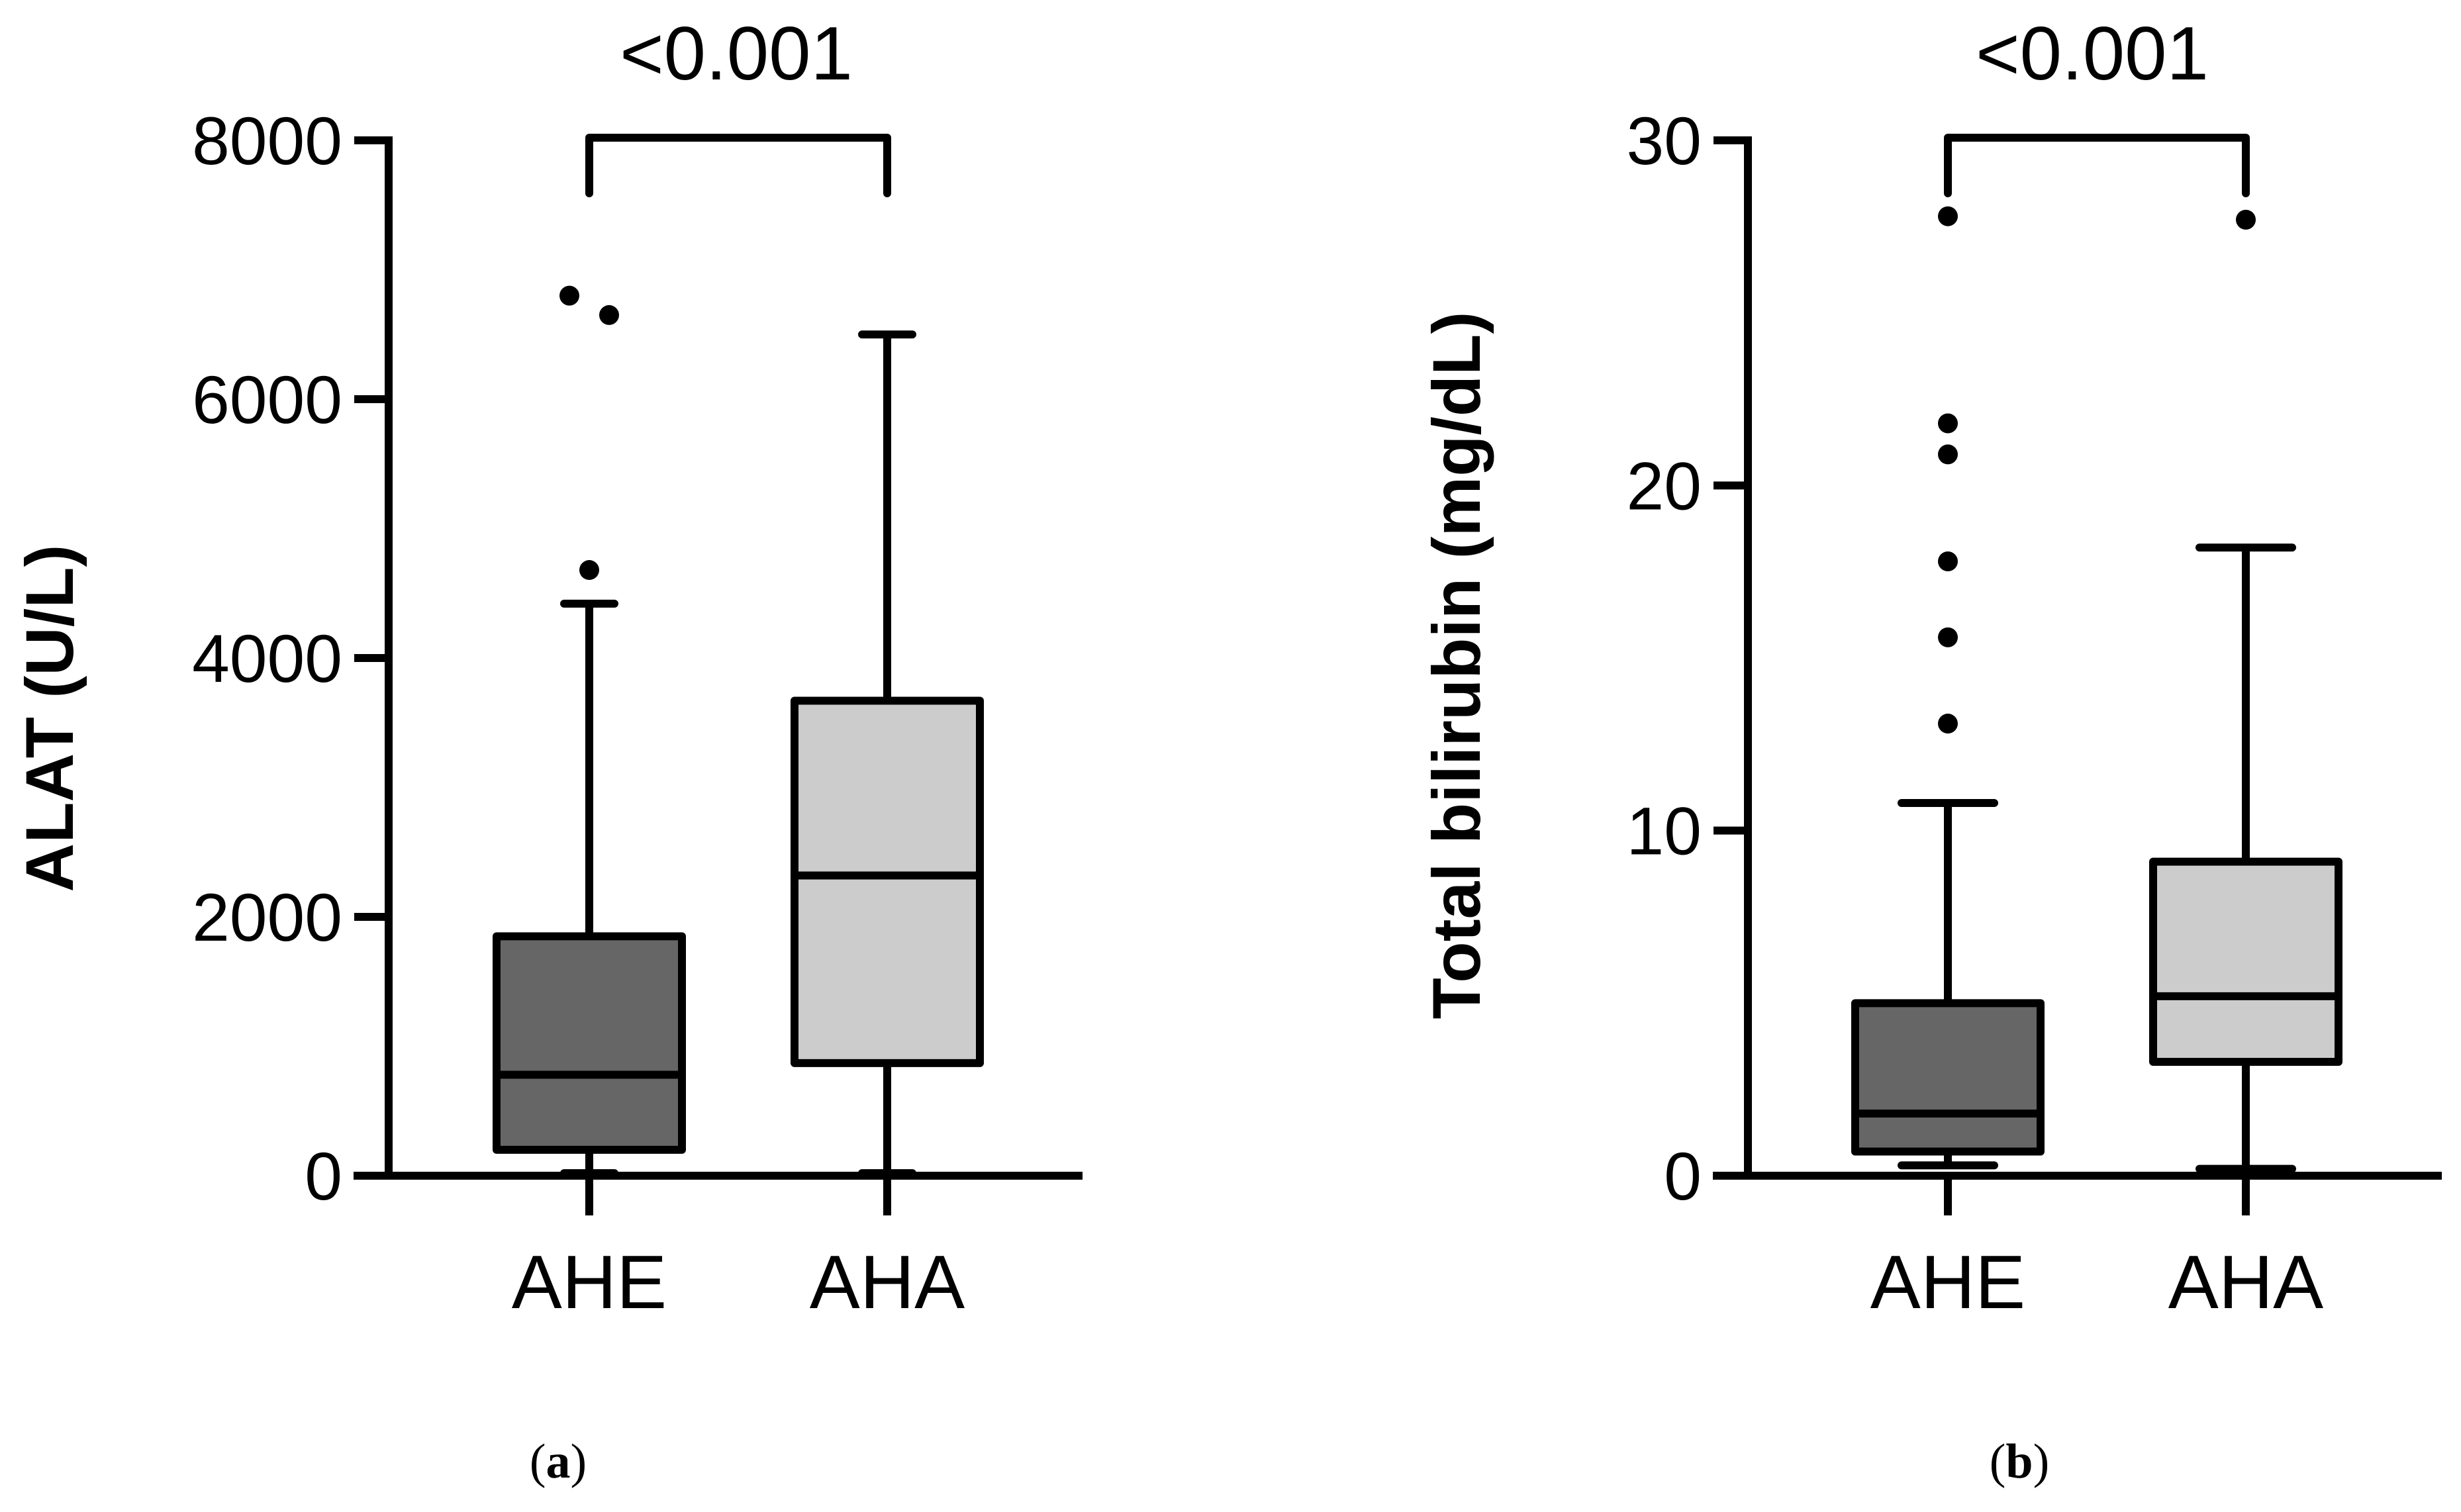 The image size is (2461, 1512). Describe the element at coordinates (738, 1251) in the screenshot. I see `panel-a-x-ticks: AHE AHA` at that location.